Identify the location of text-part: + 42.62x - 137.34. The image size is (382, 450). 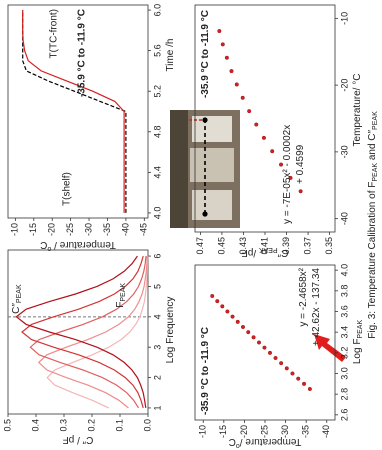
(316, 307).